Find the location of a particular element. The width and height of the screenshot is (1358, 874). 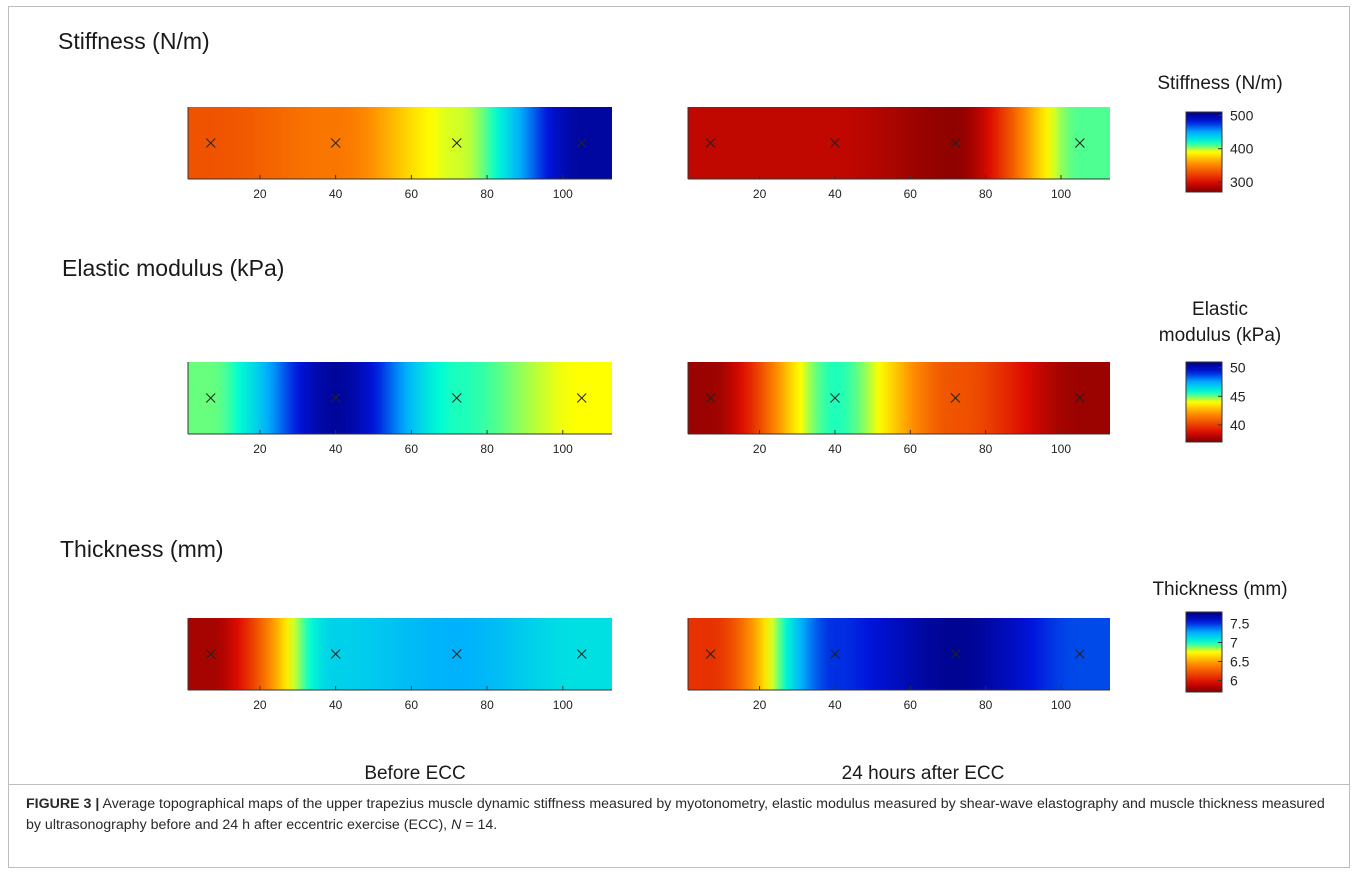

heatmap-panel-row2-col1 is located at coordinates (400, 398).